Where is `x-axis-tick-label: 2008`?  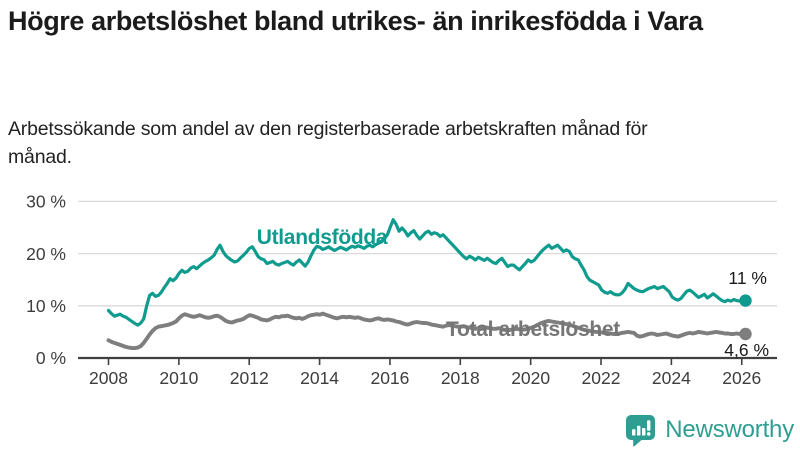
x-axis-tick-label: 2008 is located at coordinates (108, 378).